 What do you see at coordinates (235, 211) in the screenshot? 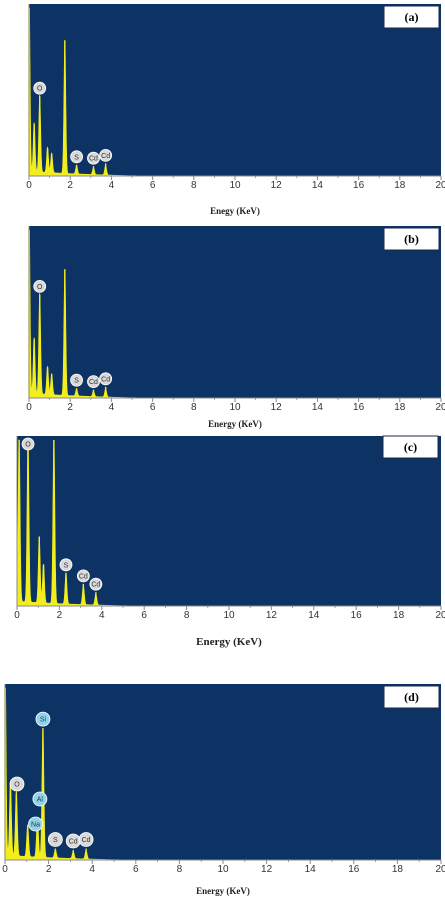
I see `x-axis-label: Enegy (KeV)` at bounding box center [235, 211].